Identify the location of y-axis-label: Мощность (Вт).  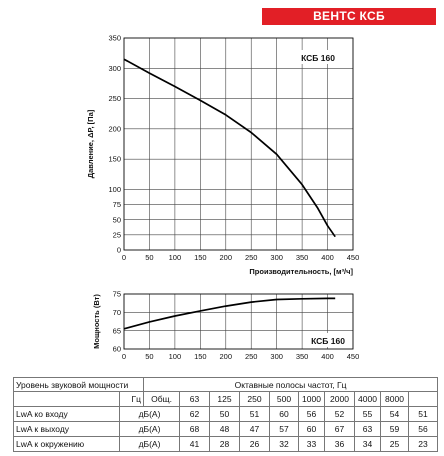
(96, 321).